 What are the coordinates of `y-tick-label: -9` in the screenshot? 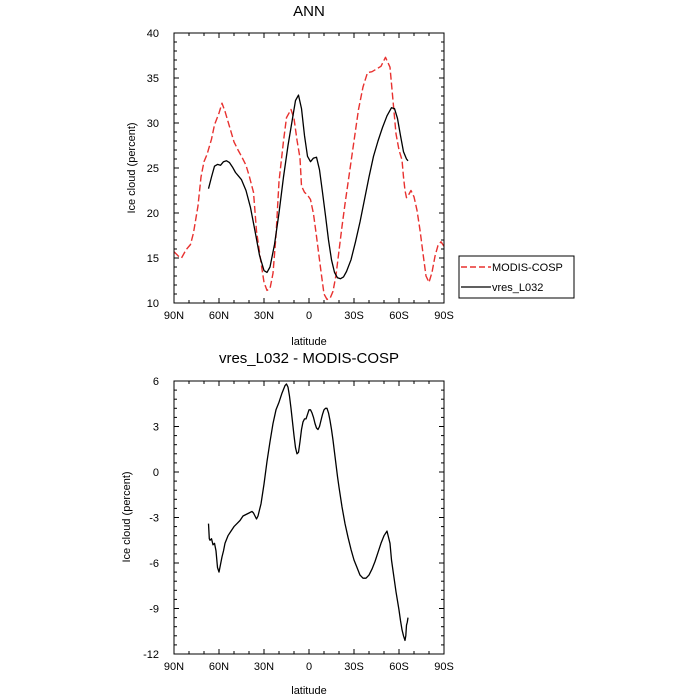 It's located at (154, 610).